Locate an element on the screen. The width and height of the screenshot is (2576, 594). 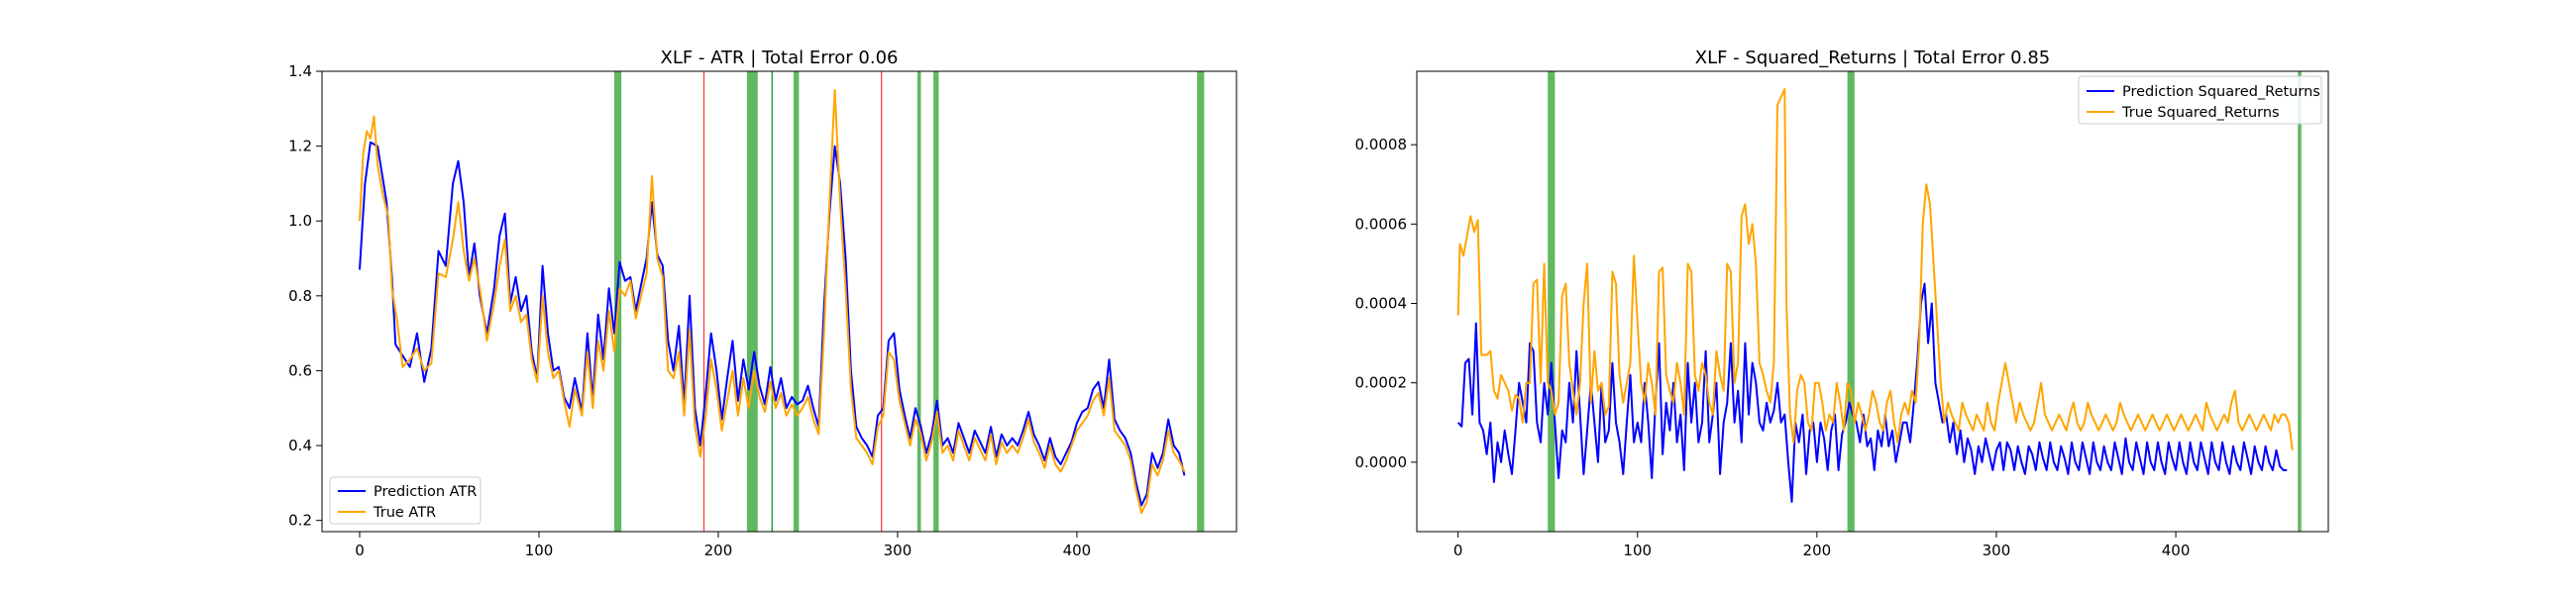
squared-returns-legend-box is located at coordinates (2200, 100).